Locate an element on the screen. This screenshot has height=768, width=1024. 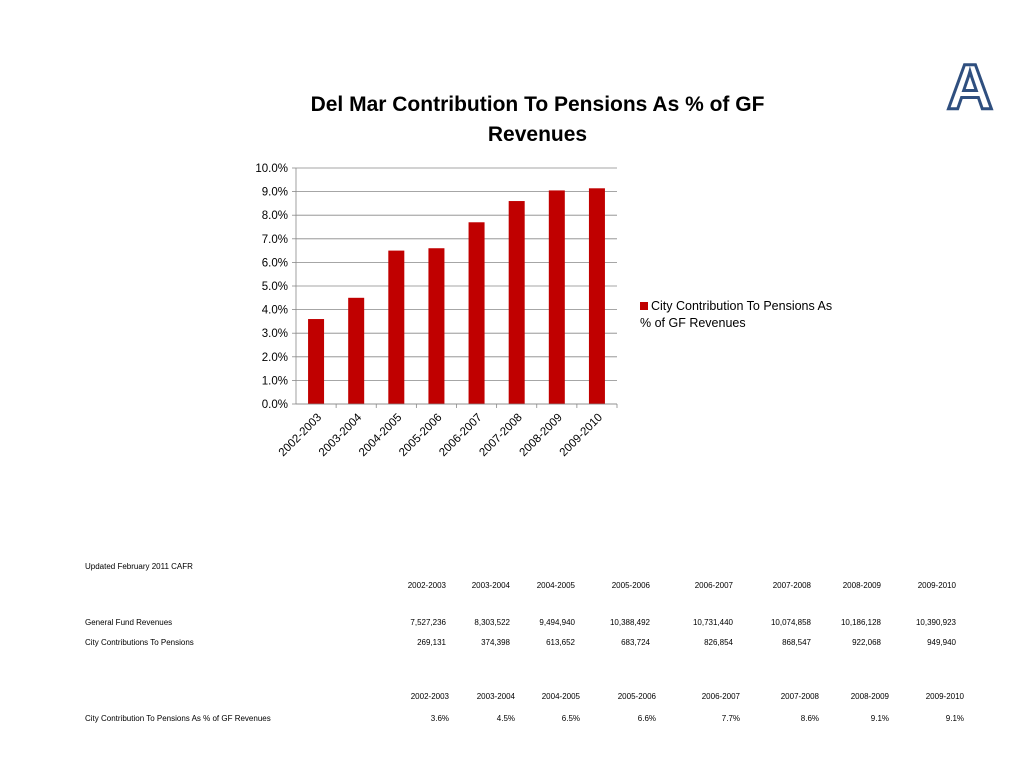
table-cell: 949,940 is located at coordinates (941, 642).